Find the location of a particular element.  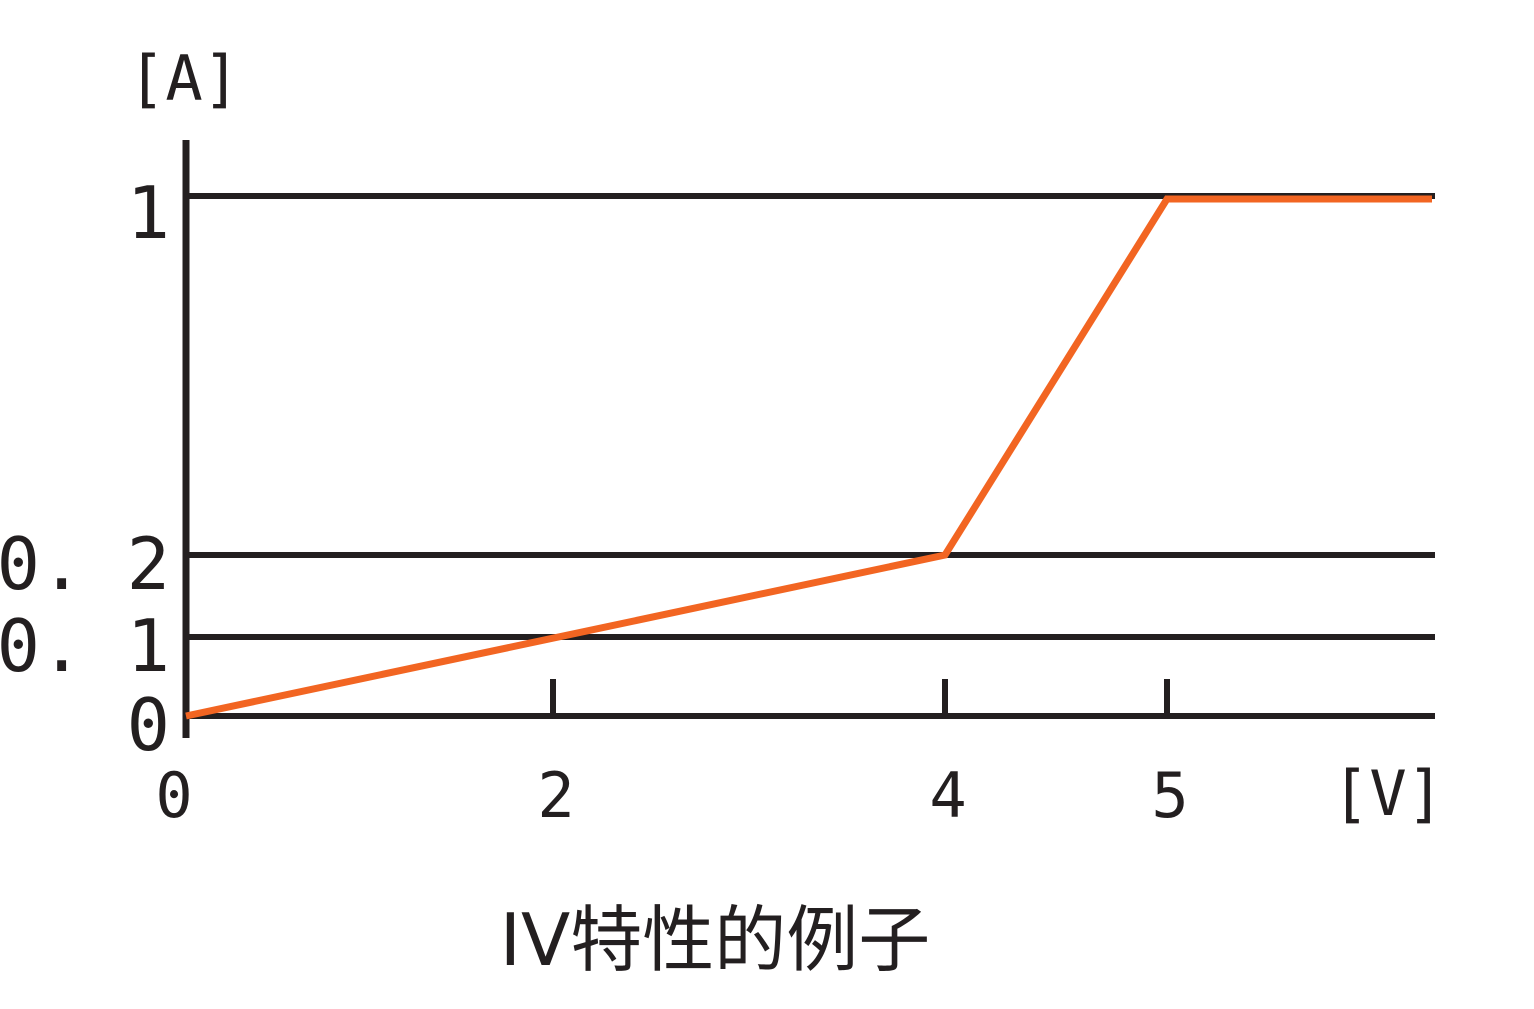

y-tick-label: 0 is located at coordinates (148, 725).